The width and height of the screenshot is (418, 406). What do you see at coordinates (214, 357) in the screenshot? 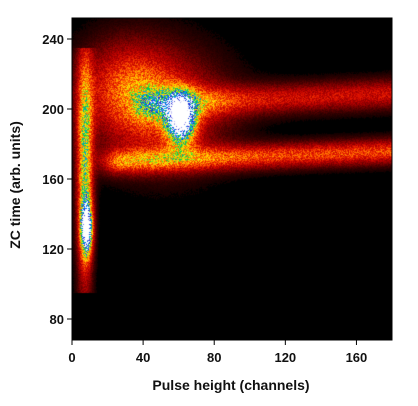
I see `x-tick-label: 80` at bounding box center [214, 357].